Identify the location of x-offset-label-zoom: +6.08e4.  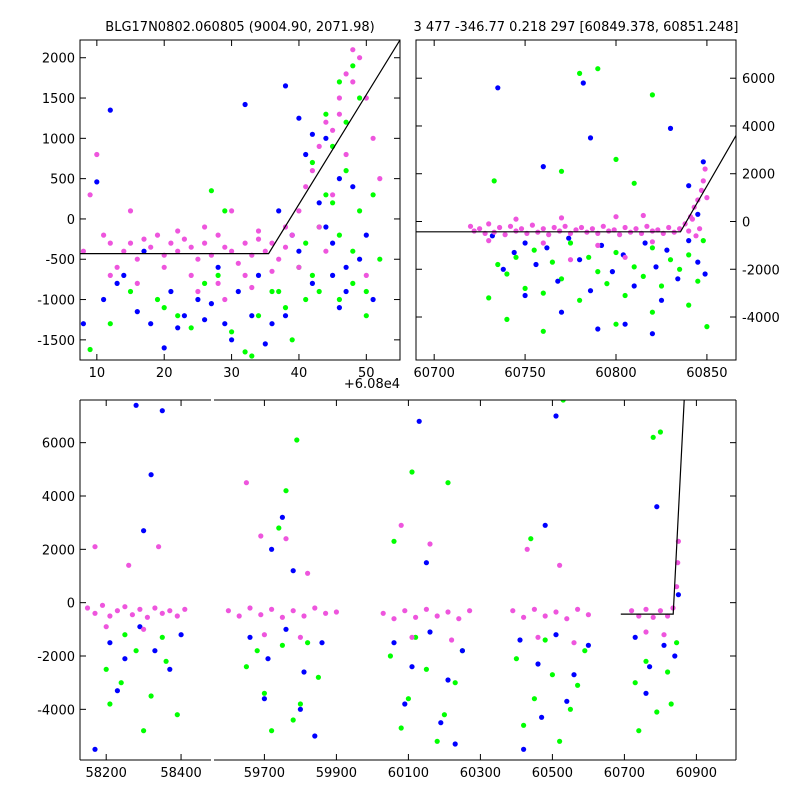
(372, 384).